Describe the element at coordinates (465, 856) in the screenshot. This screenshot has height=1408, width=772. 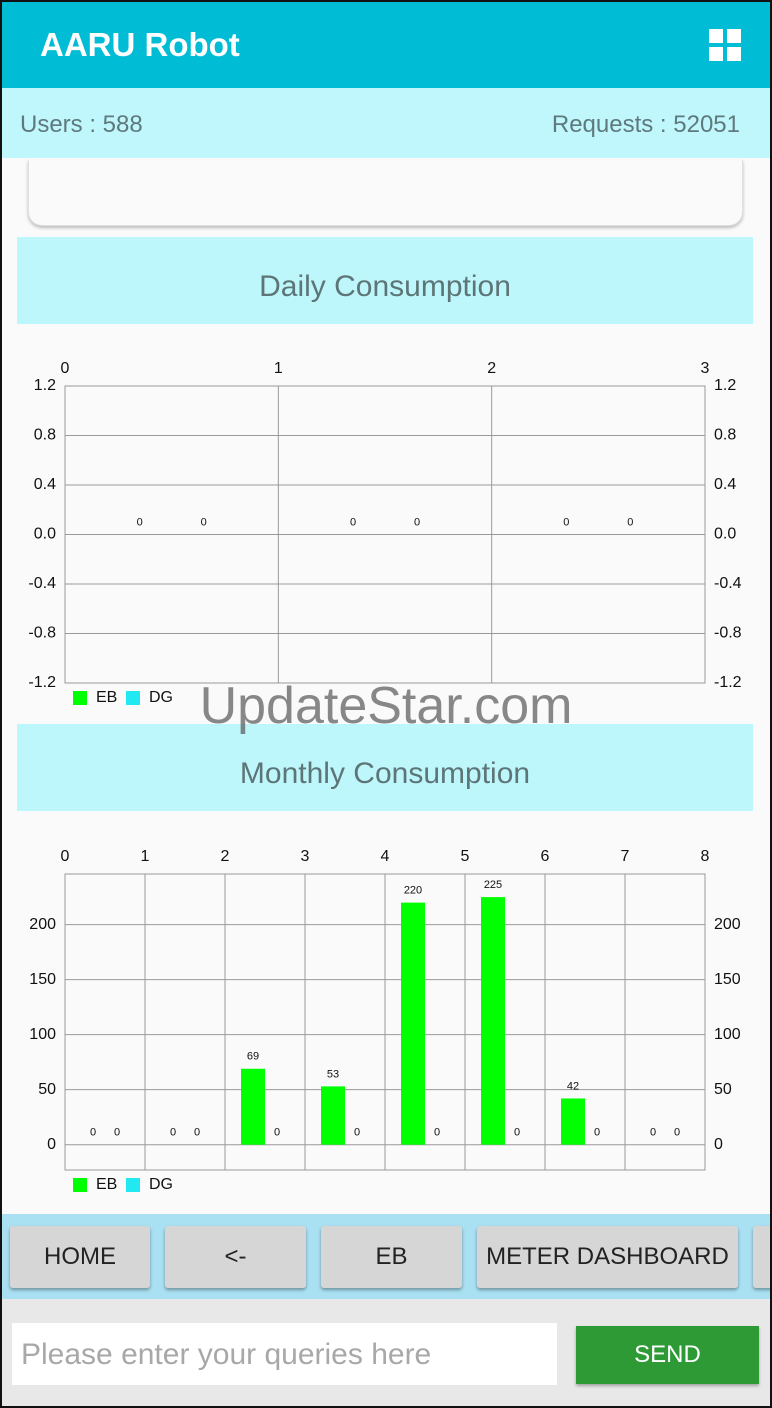
I see `x-tick-label: 5` at that location.